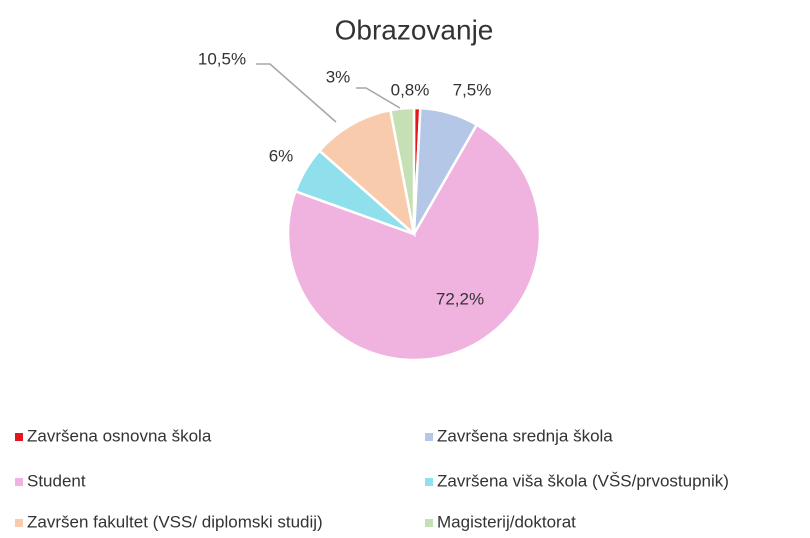 The image size is (810, 538). I want to click on legend-label: Završena srednja škola, so click(525, 435).